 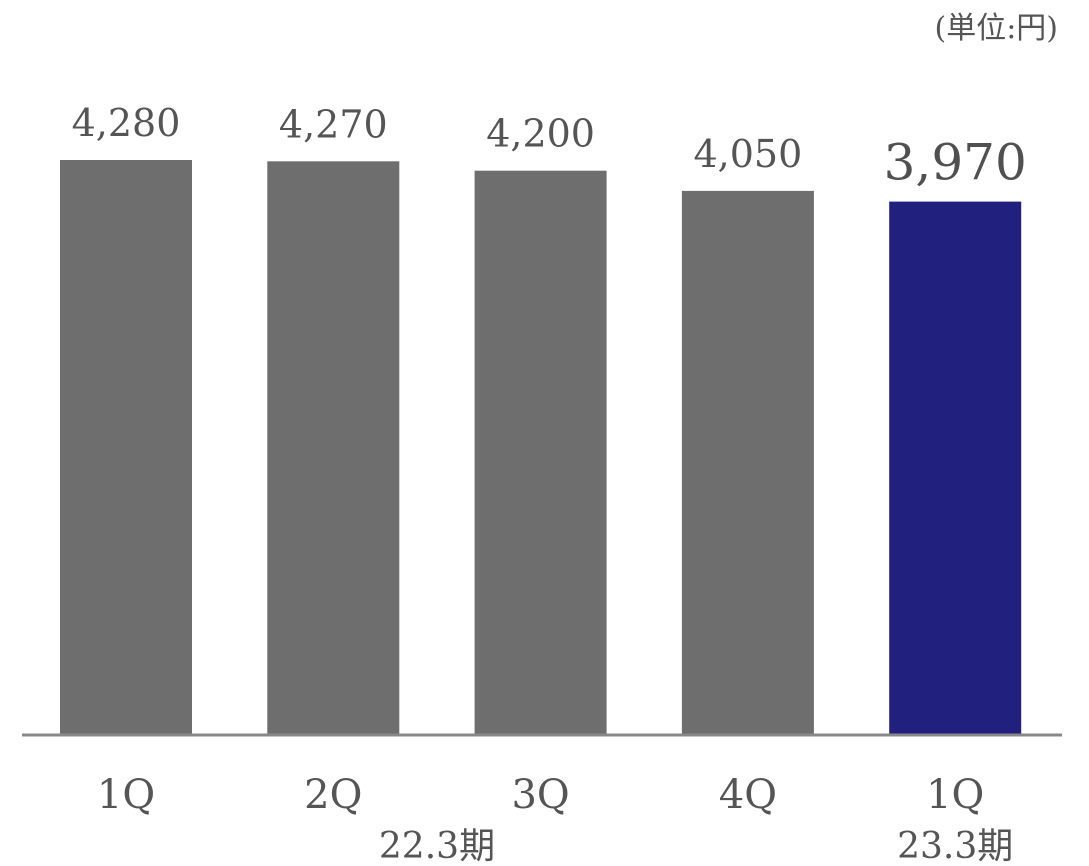 What do you see at coordinates (540, 134) in the screenshot?
I see `value-label-3: 4,200` at bounding box center [540, 134].